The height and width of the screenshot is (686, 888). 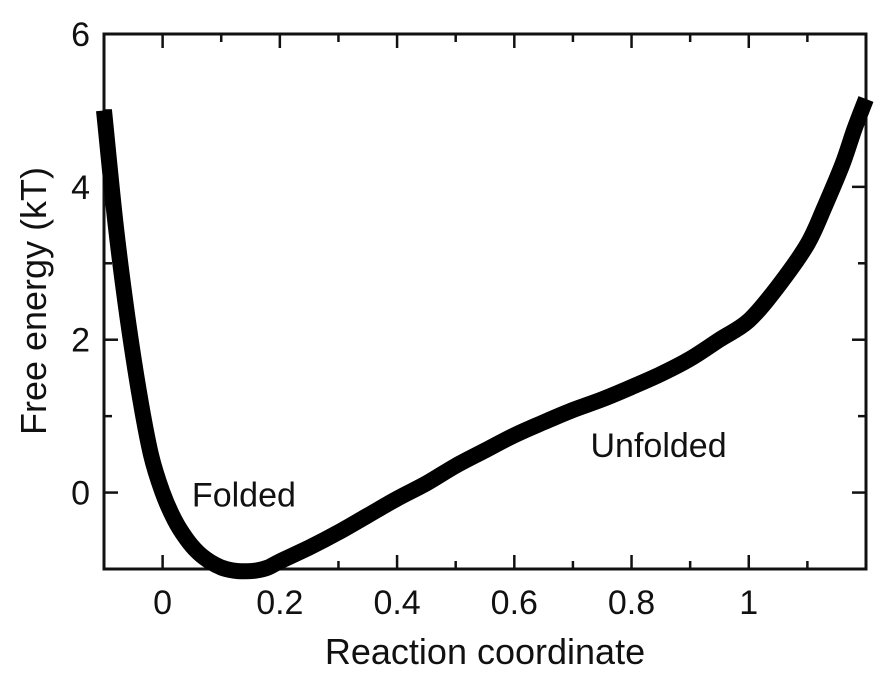 I want to click on annotation-unfolded: Unfolded, so click(x=659, y=446).